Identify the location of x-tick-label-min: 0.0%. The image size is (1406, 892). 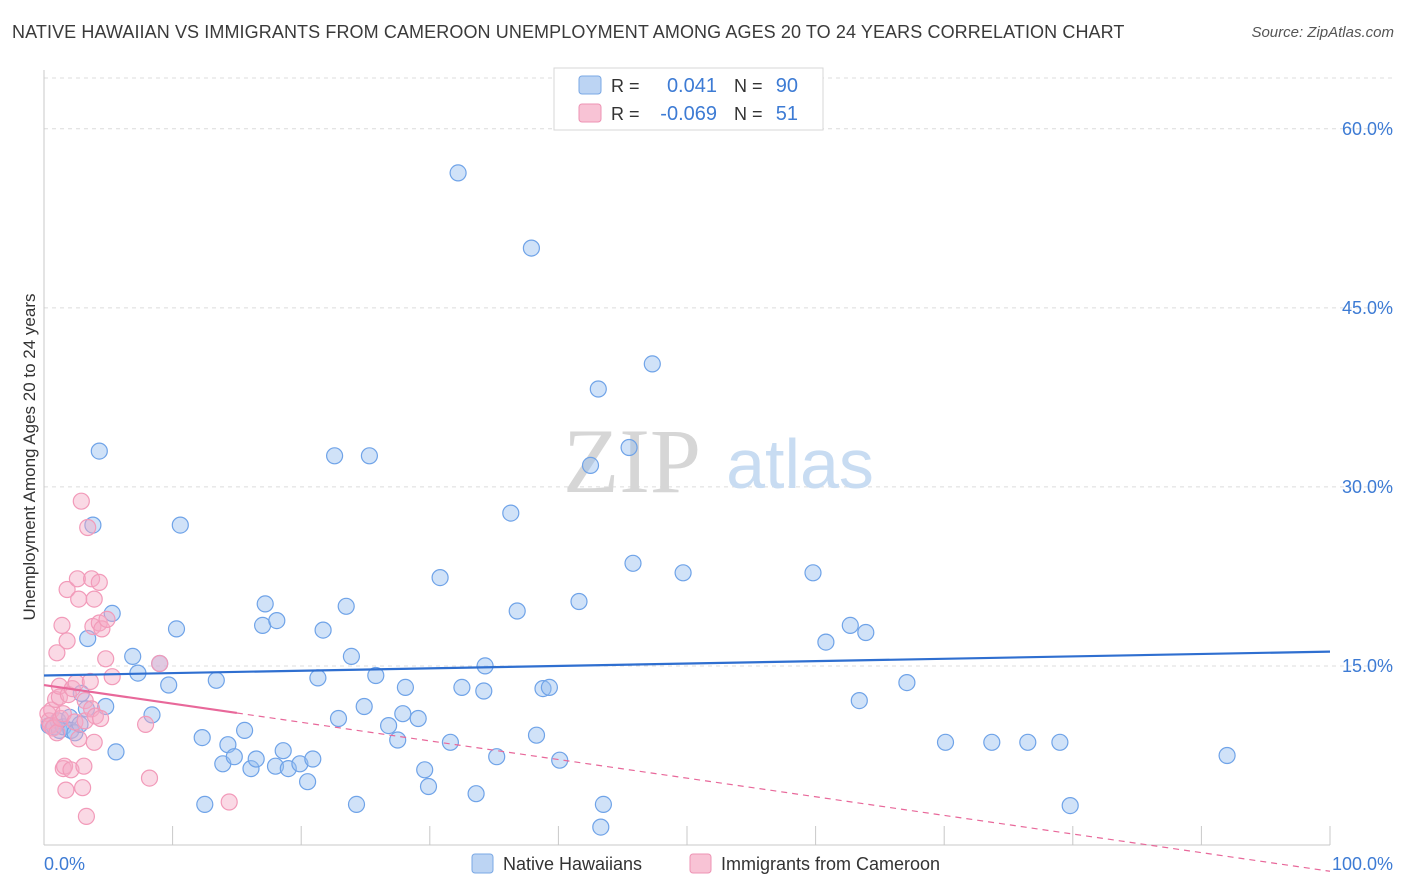
(64, 864).